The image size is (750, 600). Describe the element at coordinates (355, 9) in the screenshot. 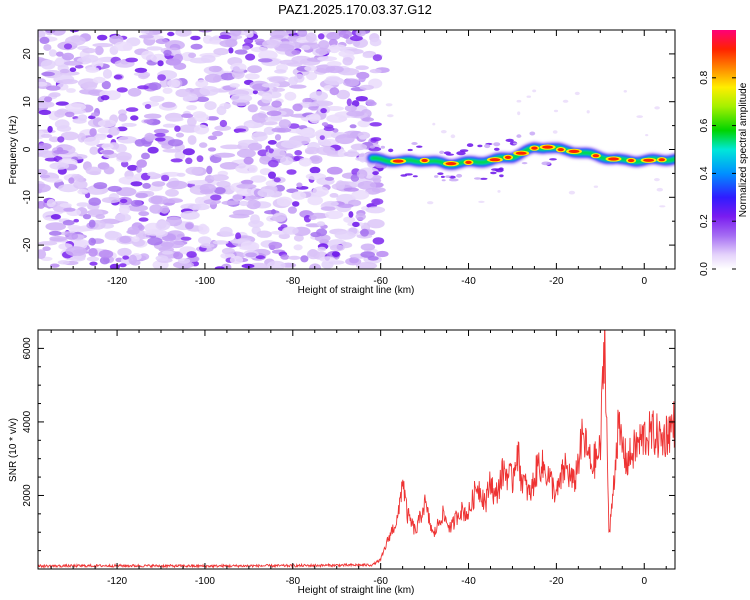

I see `figure-title: PAZ1.2025.170.03.37.G12` at that location.